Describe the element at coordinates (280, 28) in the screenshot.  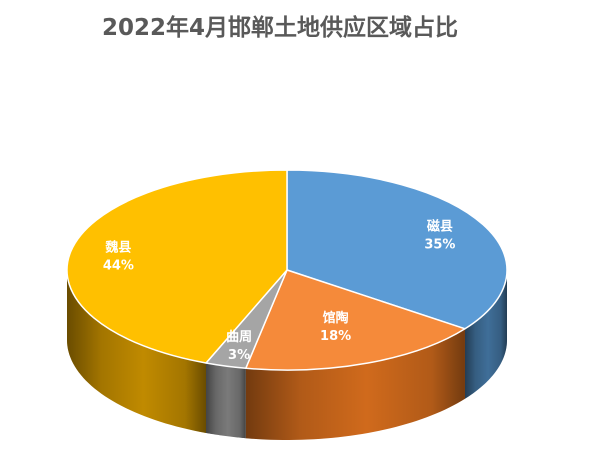
I see `chart-title: 2022年4月邯郸土地供应区域占比` at that location.